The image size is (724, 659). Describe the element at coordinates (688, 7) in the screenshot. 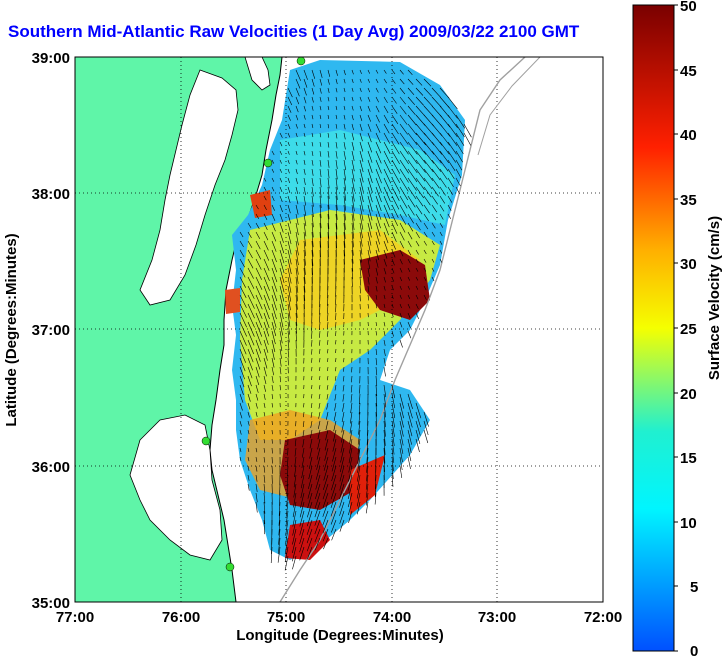

I see `colorbar-tick-label: 50` at that location.